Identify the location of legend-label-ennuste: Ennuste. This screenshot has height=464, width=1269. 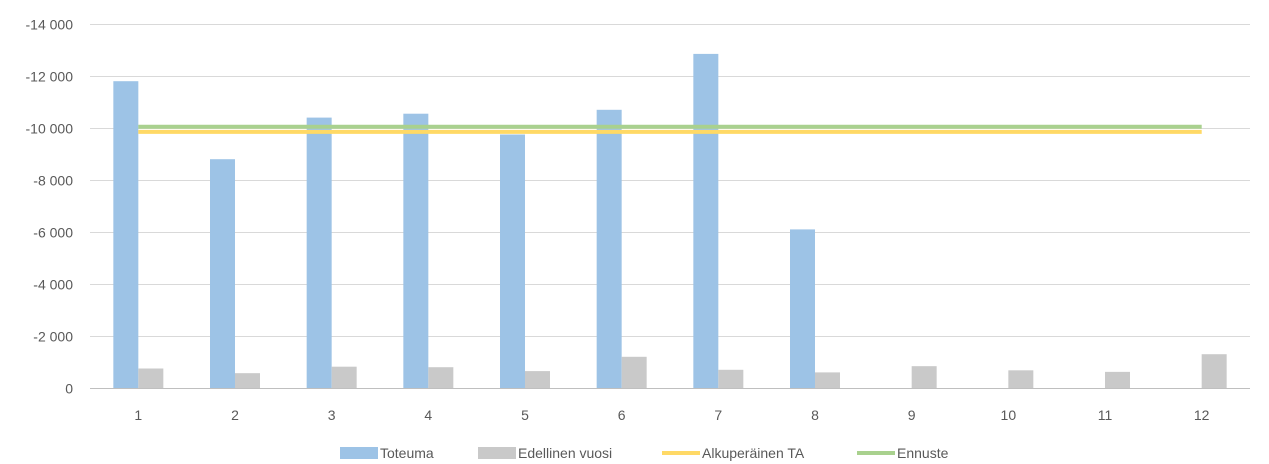
(923, 453).